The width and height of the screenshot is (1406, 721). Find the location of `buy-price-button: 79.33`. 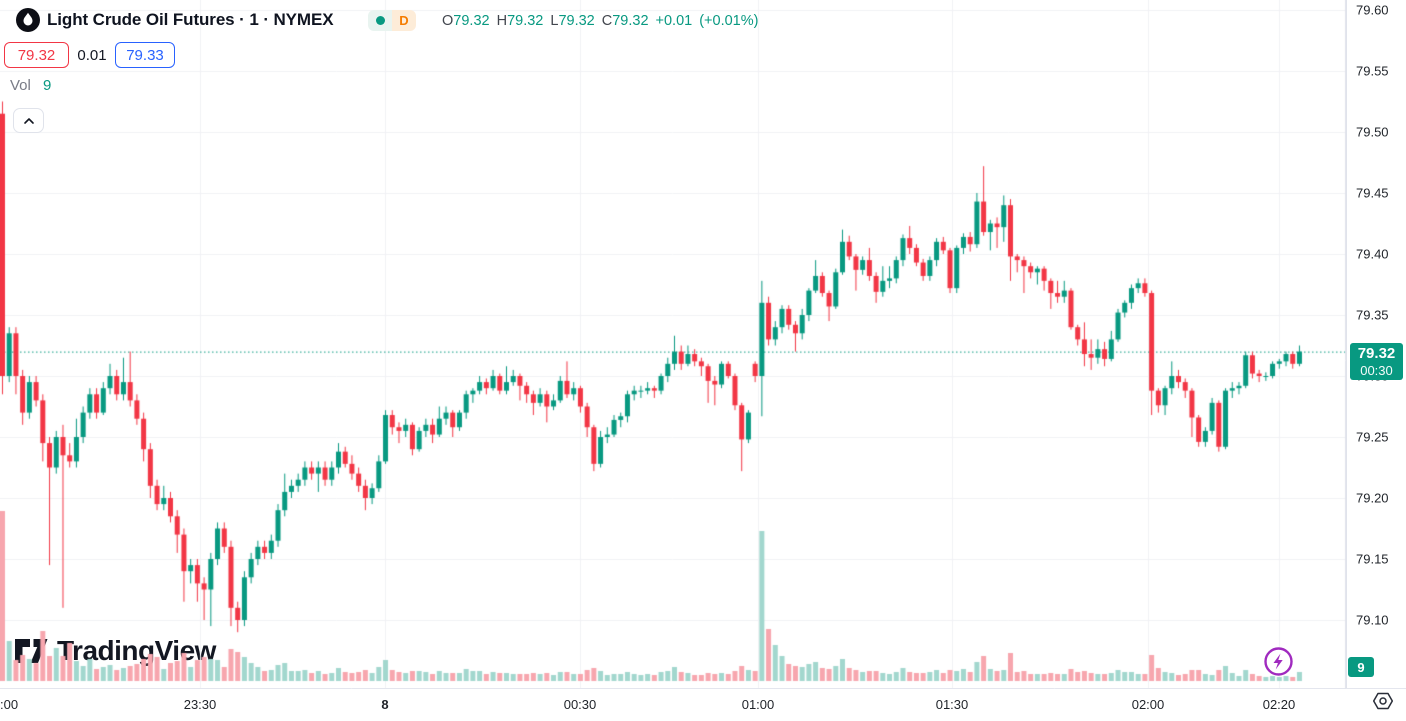

buy-price-button: 79.33 is located at coordinates (145, 55).